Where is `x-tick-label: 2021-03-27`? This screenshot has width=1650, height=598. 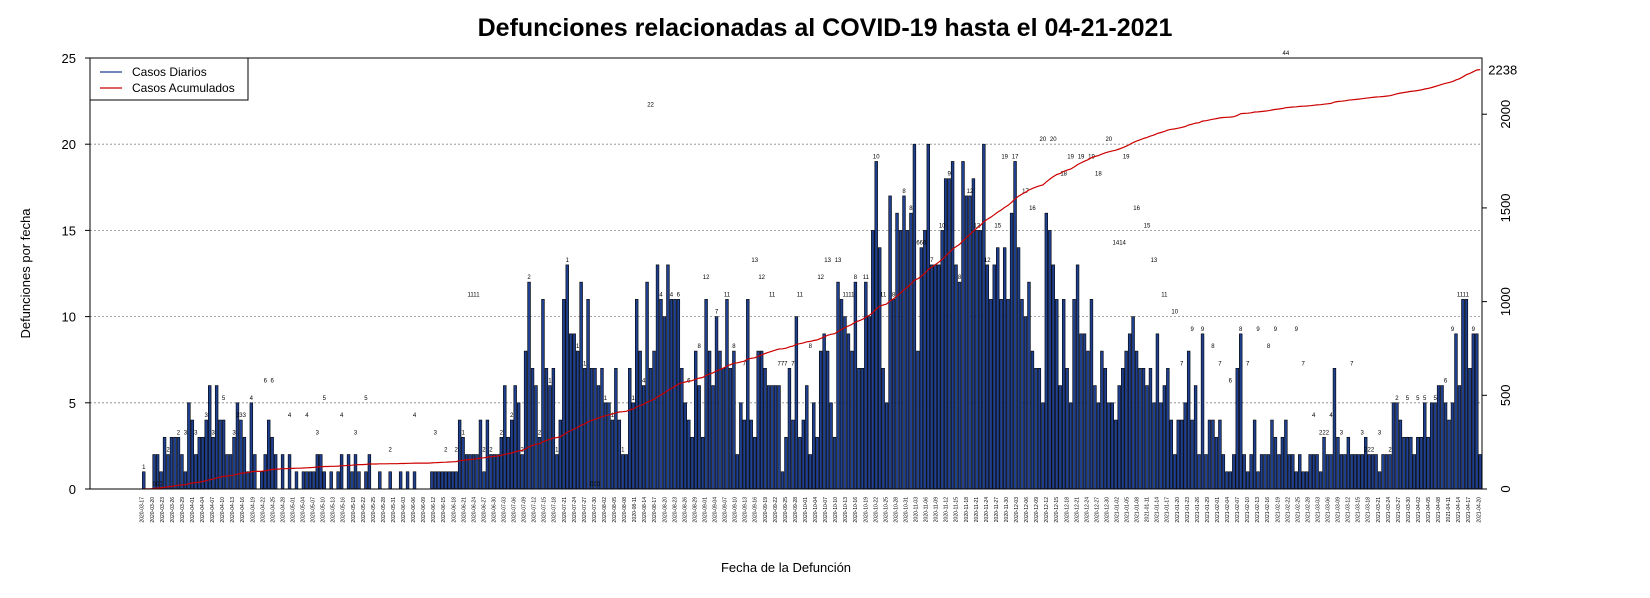
x-tick-label: 2021-03-27 is located at coordinates (1399, 510).